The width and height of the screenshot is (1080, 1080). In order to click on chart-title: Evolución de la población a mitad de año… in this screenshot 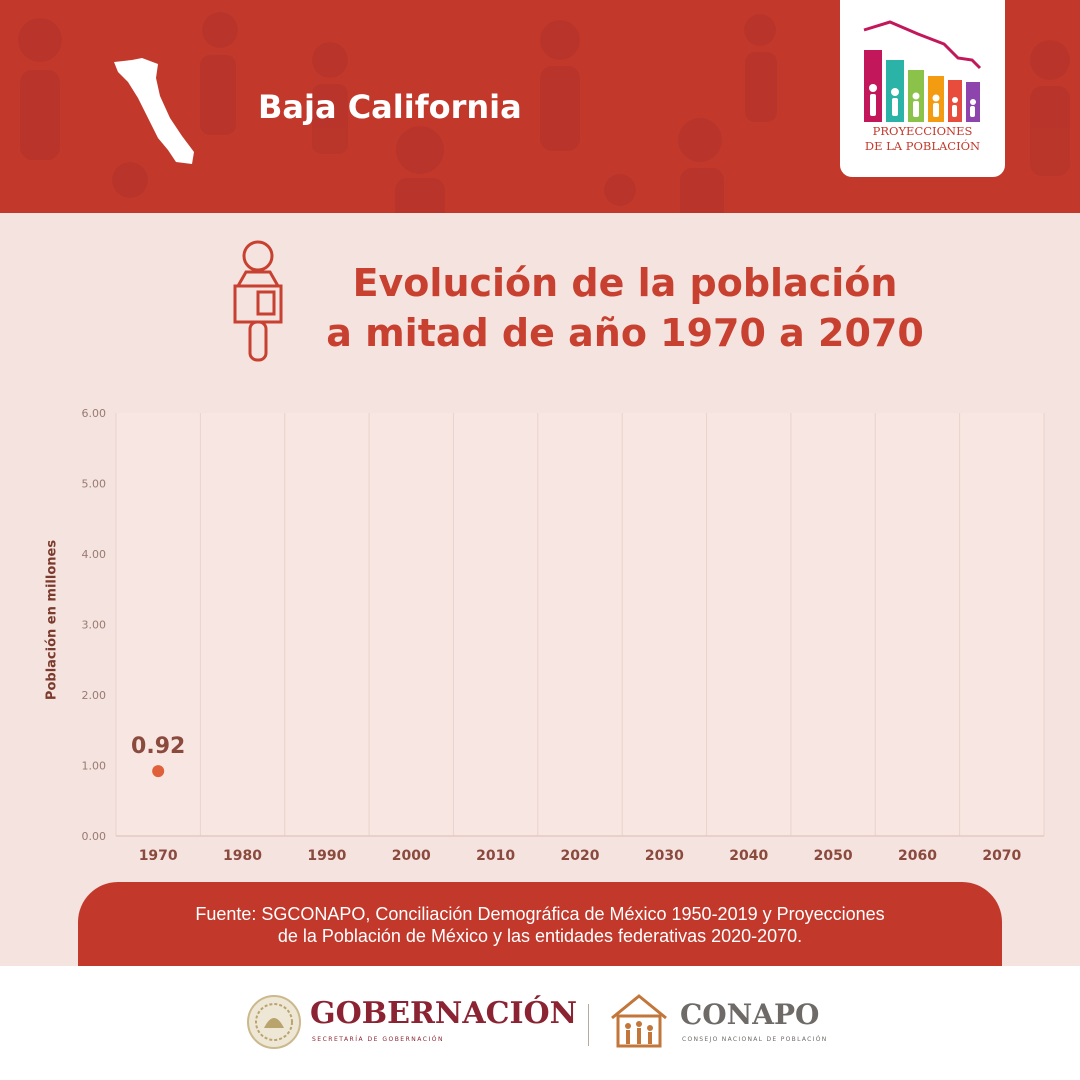, I will do `click(625, 308)`.